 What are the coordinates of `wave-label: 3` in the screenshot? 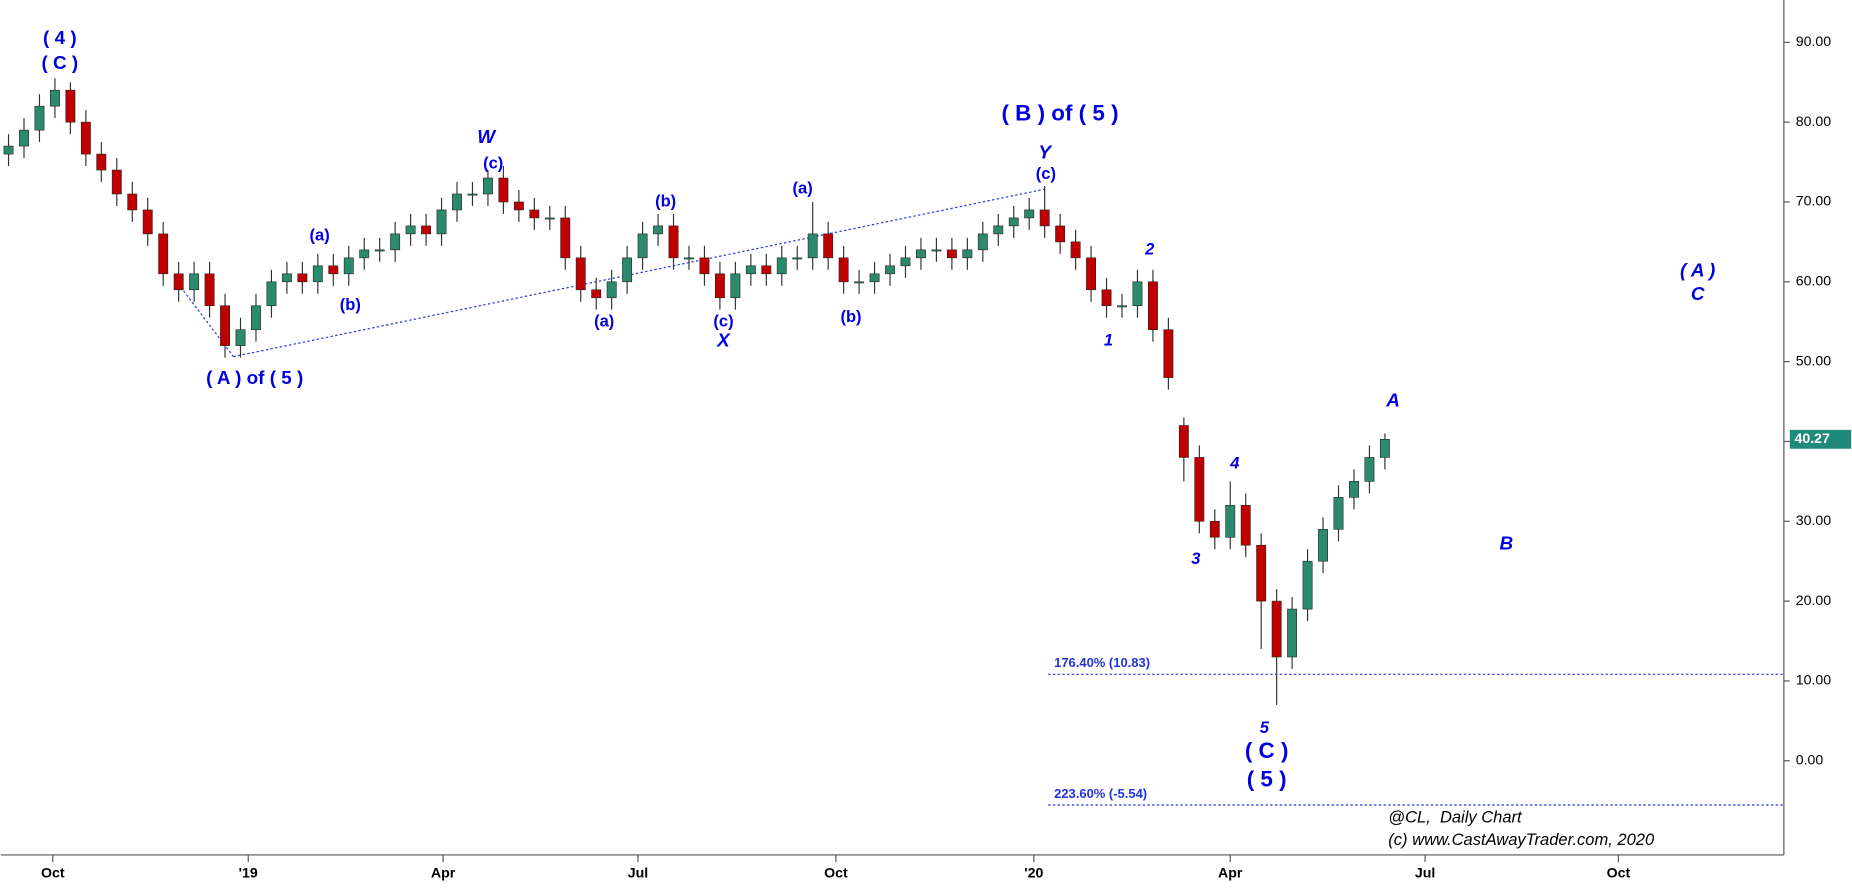 It's located at (1195, 558).